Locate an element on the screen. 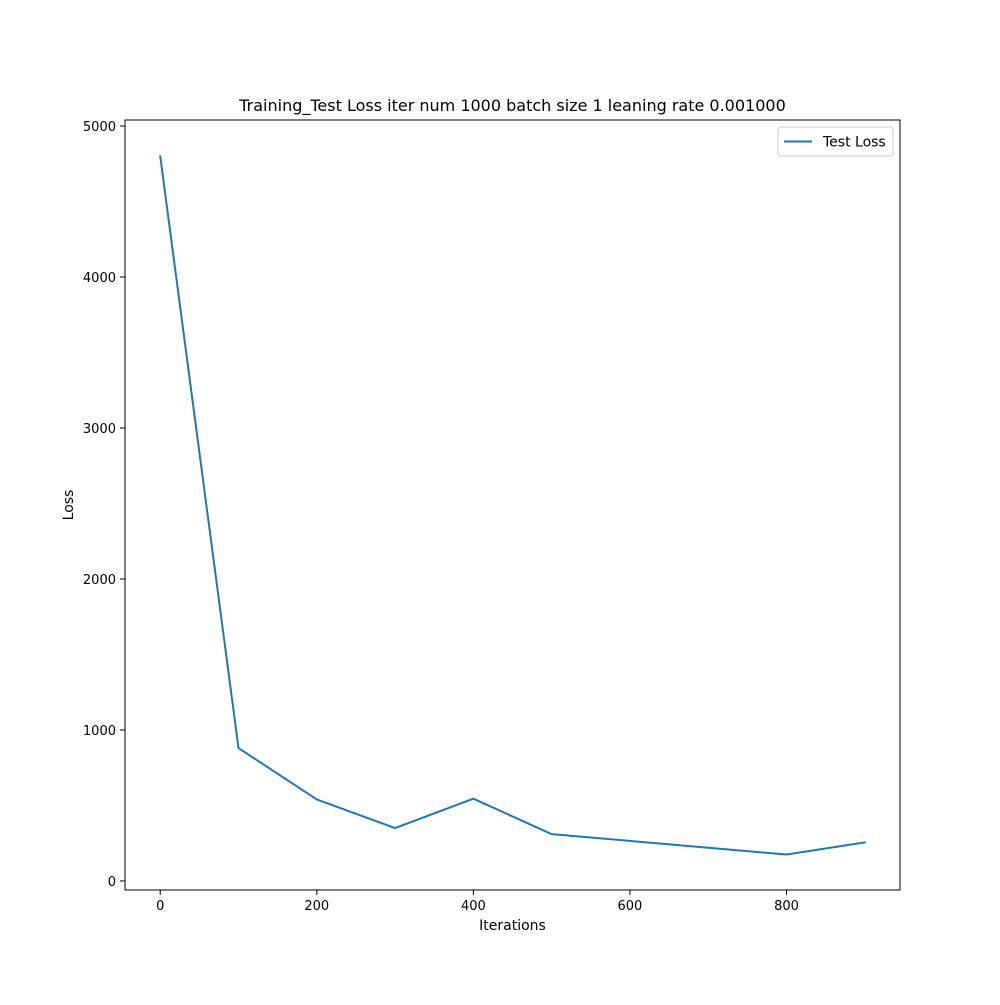  legend-label: Test Loss is located at coordinates (854, 143).